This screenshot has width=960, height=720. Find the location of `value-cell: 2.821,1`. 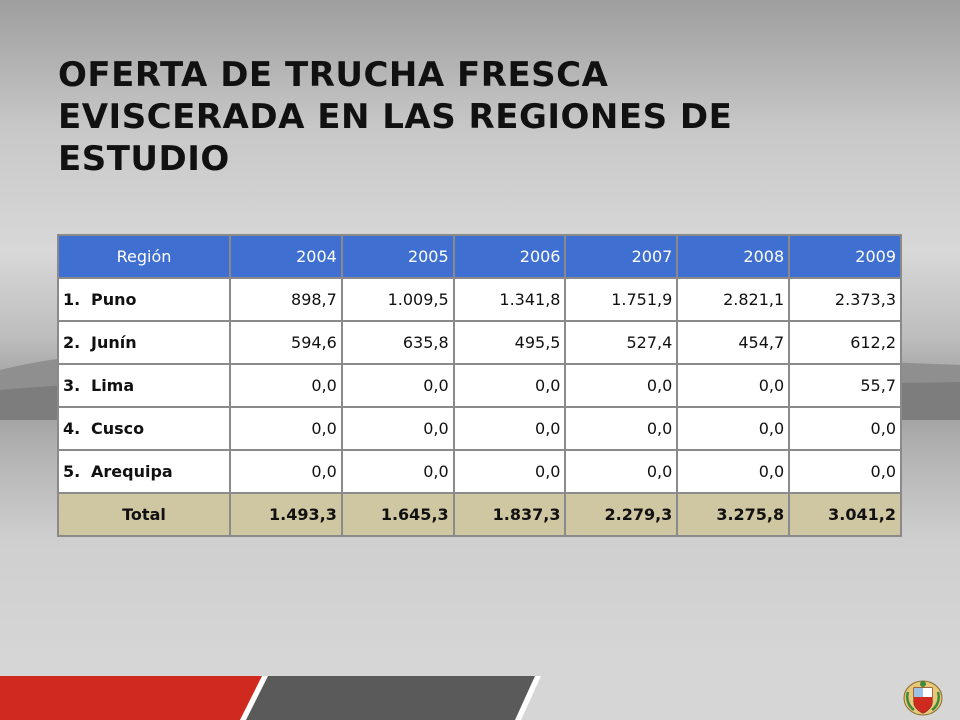

value-cell: 2.821,1 is located at coordinates (733, 299).